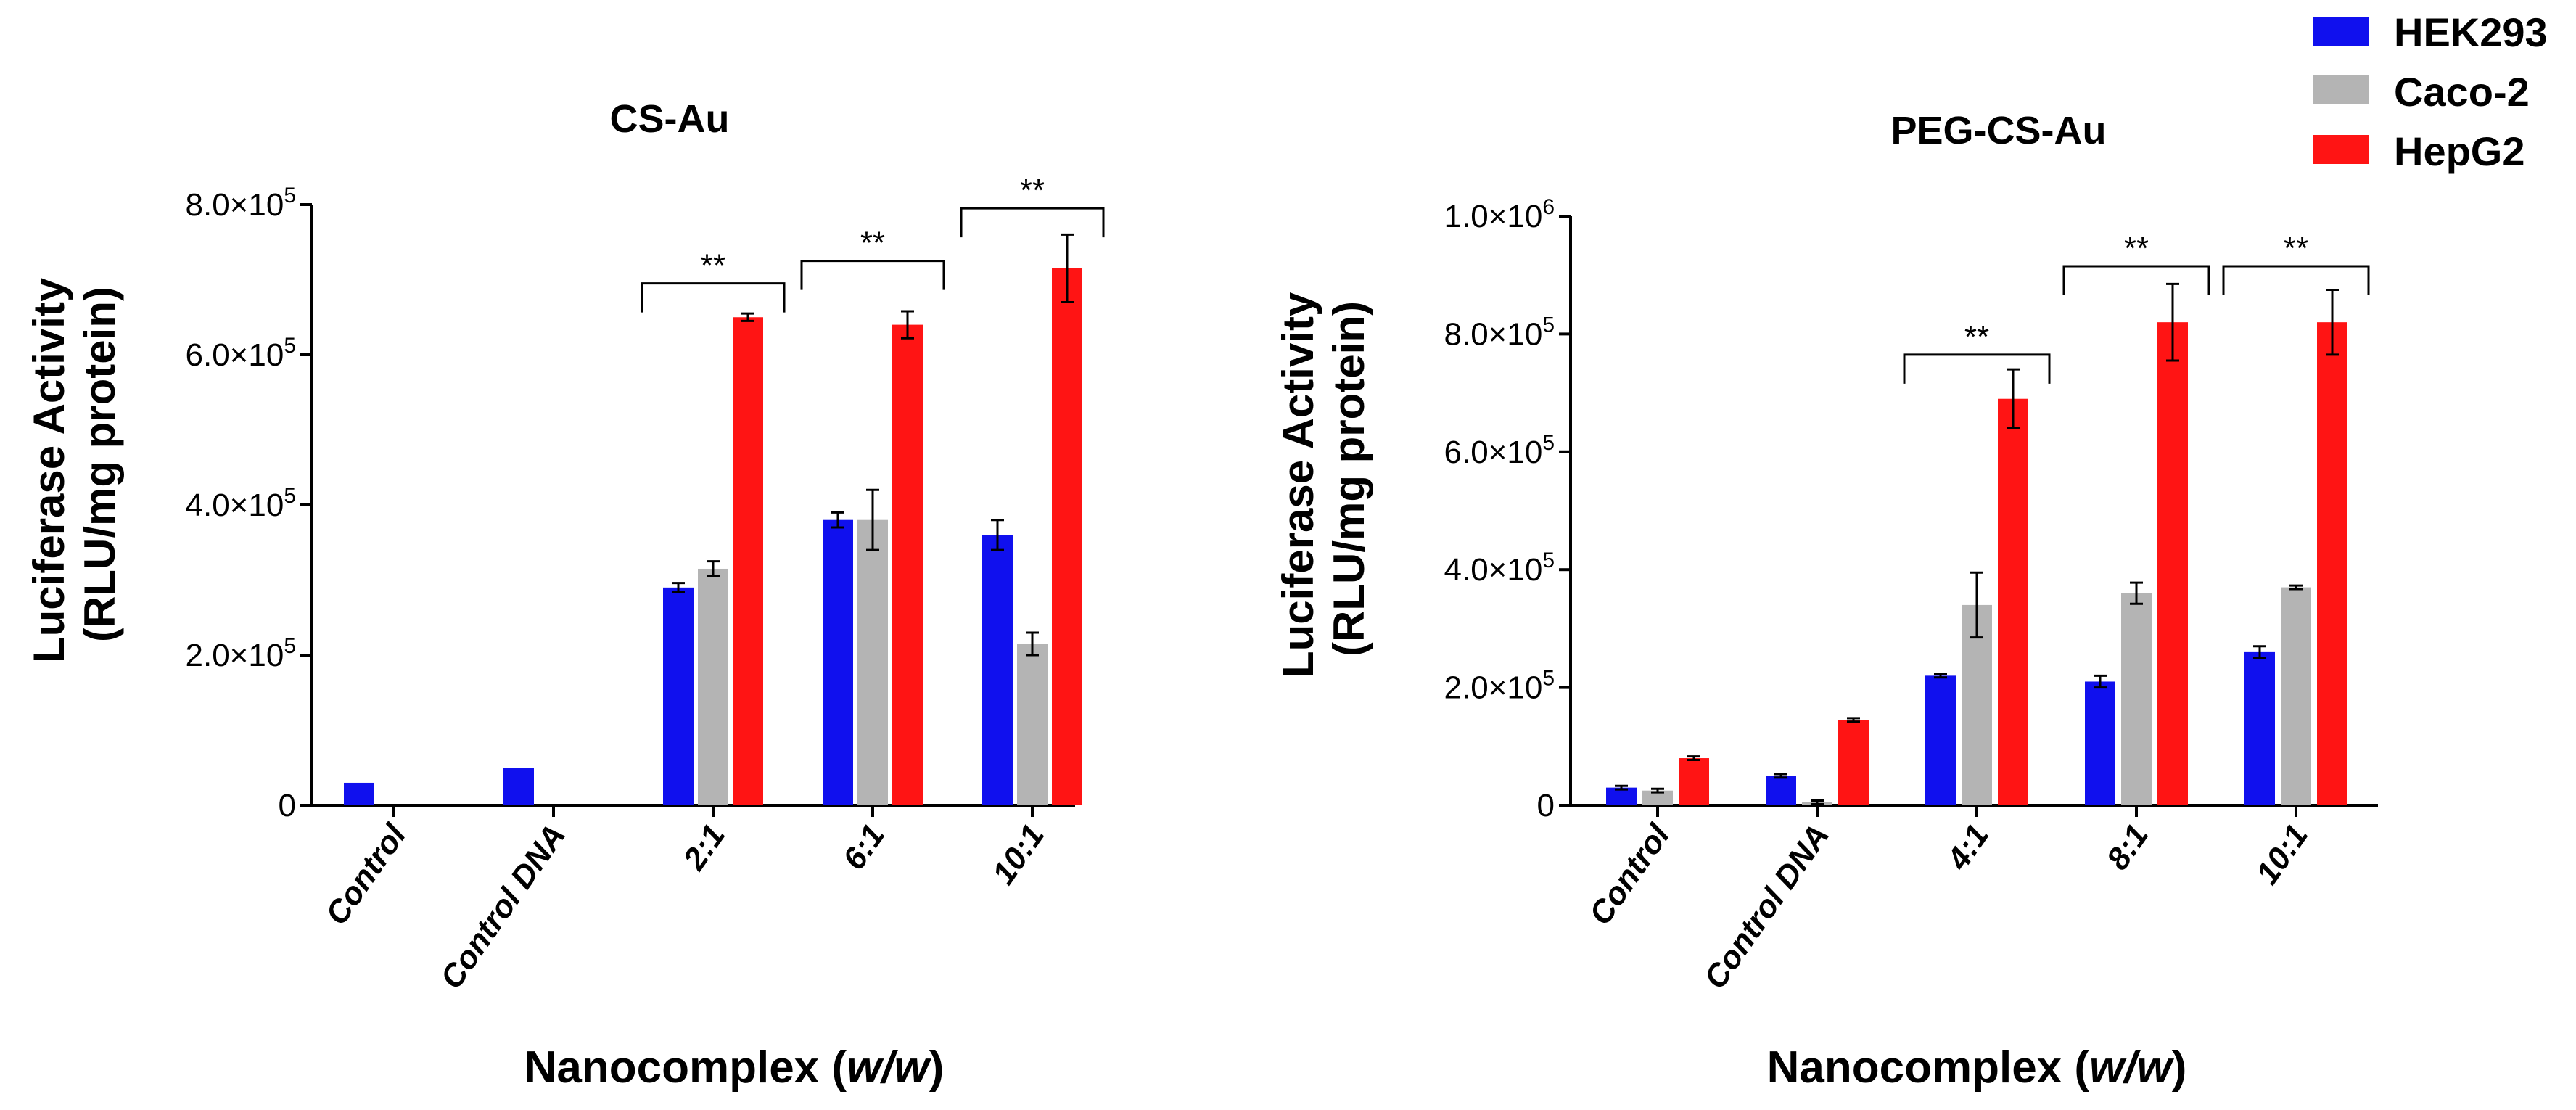 This screenshot has height=1110, width=2576. I want to click on legend-item-hepg2: HepG2, so click(2419, 151).